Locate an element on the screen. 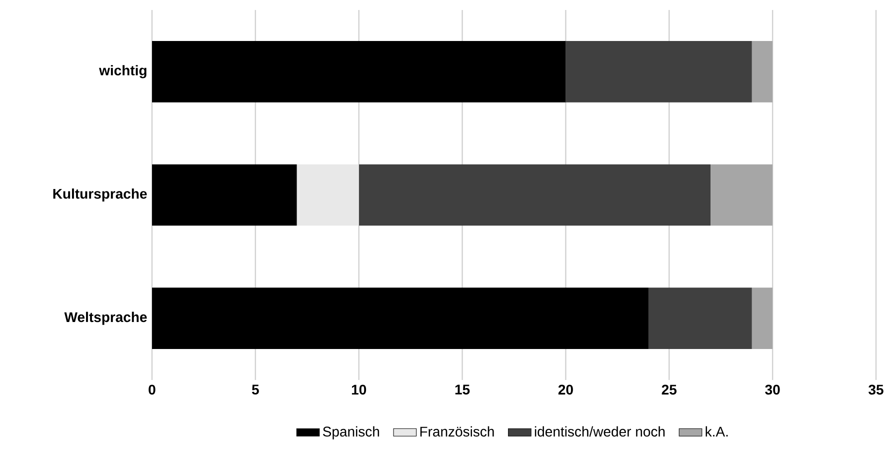 The image size is (888, 450). x-tick-label: 5 is located at coordinates (255, 389).